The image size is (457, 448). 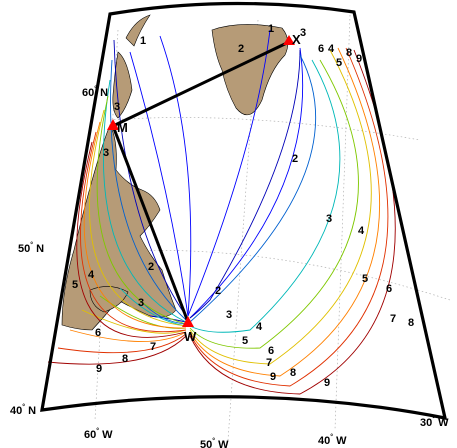 What do you see at coordinates (266, 431) in the screenshot?
I see `longitude-labels: 60° W 50° W 40° W 30° W` at bounding box center [266, 431].